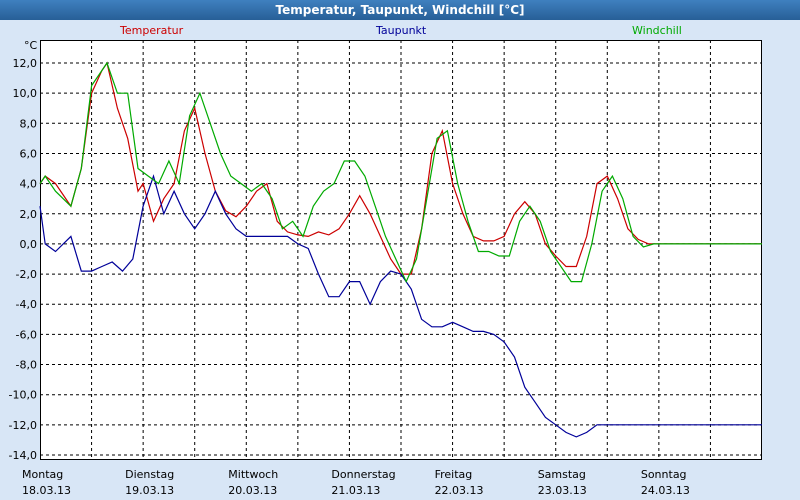  I want to click on x-tick-day: Freitag, so click(453, 474).